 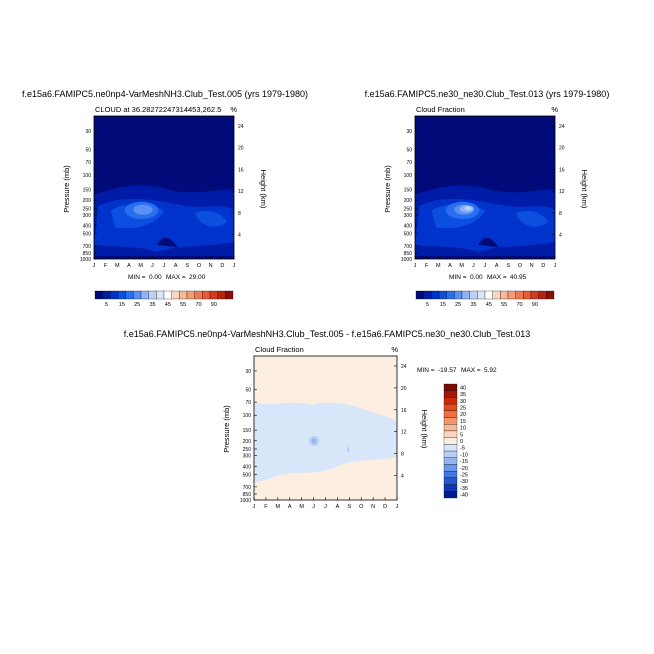 What do you see at coordinates (197, 277) in the screenshot?
I see `panel-1-max-value: 29.00` at bounding box center [197, 277].